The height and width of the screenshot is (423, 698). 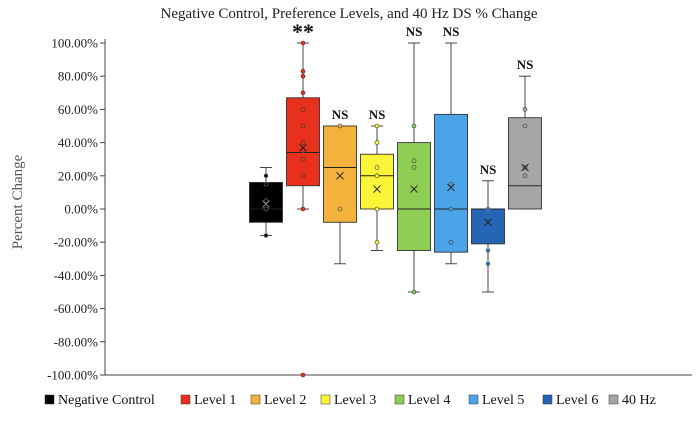 What do you see at coordinates (355, 400) in the screenshot?
I see `legend-label: Level 3` at bounding box center [355, 400].